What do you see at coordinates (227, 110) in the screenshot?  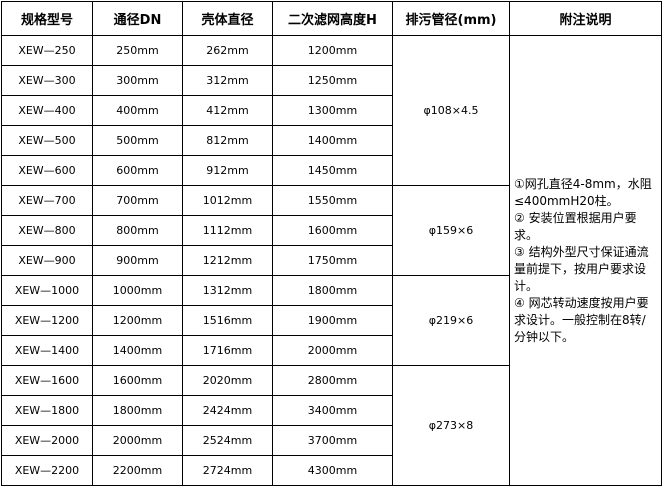 I see `cell-shell-diameter: 412mm` at bounding box center [227, 110].